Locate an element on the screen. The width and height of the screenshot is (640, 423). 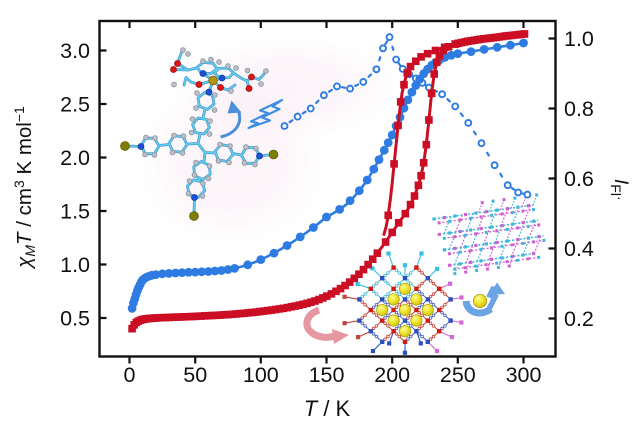
svg-text: 0 is located at coordinates (130, 375).